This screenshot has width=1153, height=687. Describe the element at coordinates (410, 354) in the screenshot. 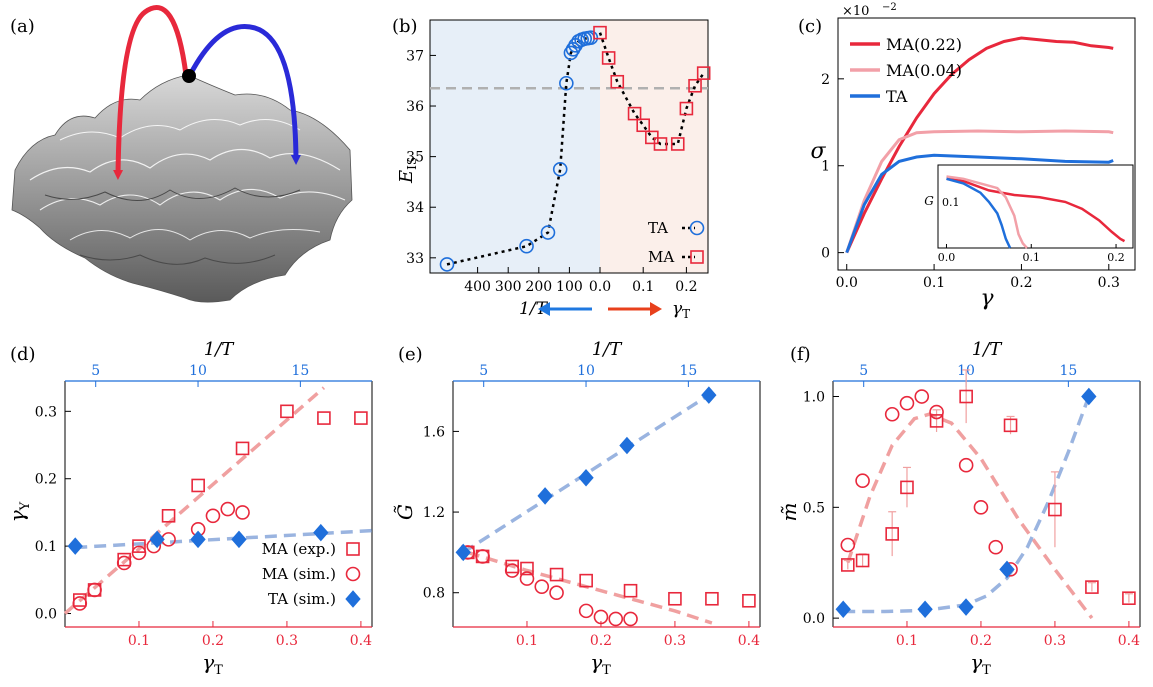

I see `panel-letter-e: (e)` at that location.